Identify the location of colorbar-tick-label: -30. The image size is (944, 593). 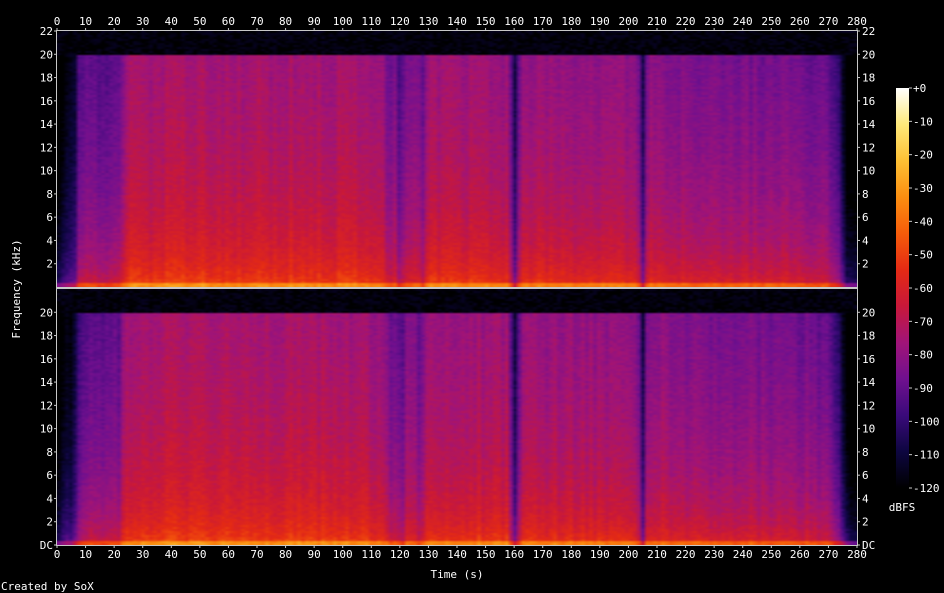
(923, 188).